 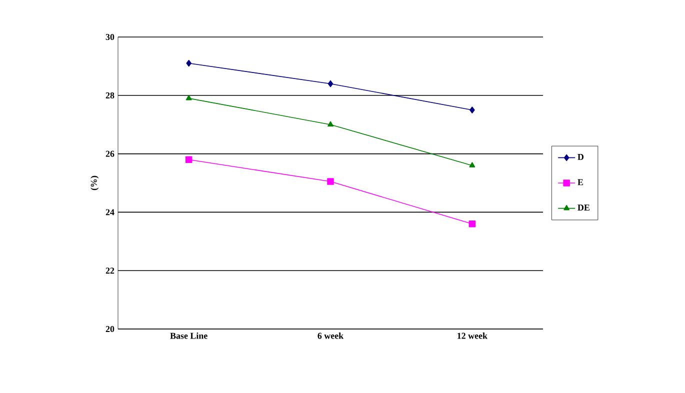 I want to click on y-tick-label: 28, so click(x=110, y=95).